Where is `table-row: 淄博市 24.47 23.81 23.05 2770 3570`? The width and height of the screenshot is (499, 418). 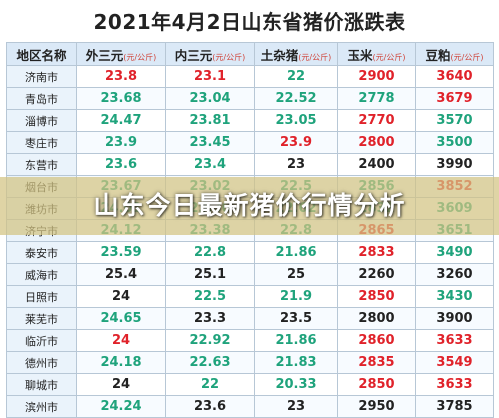 table-row: 淄博市 24.47 23.81 23.05 2770 3570 is located at coordinates (250, 120).